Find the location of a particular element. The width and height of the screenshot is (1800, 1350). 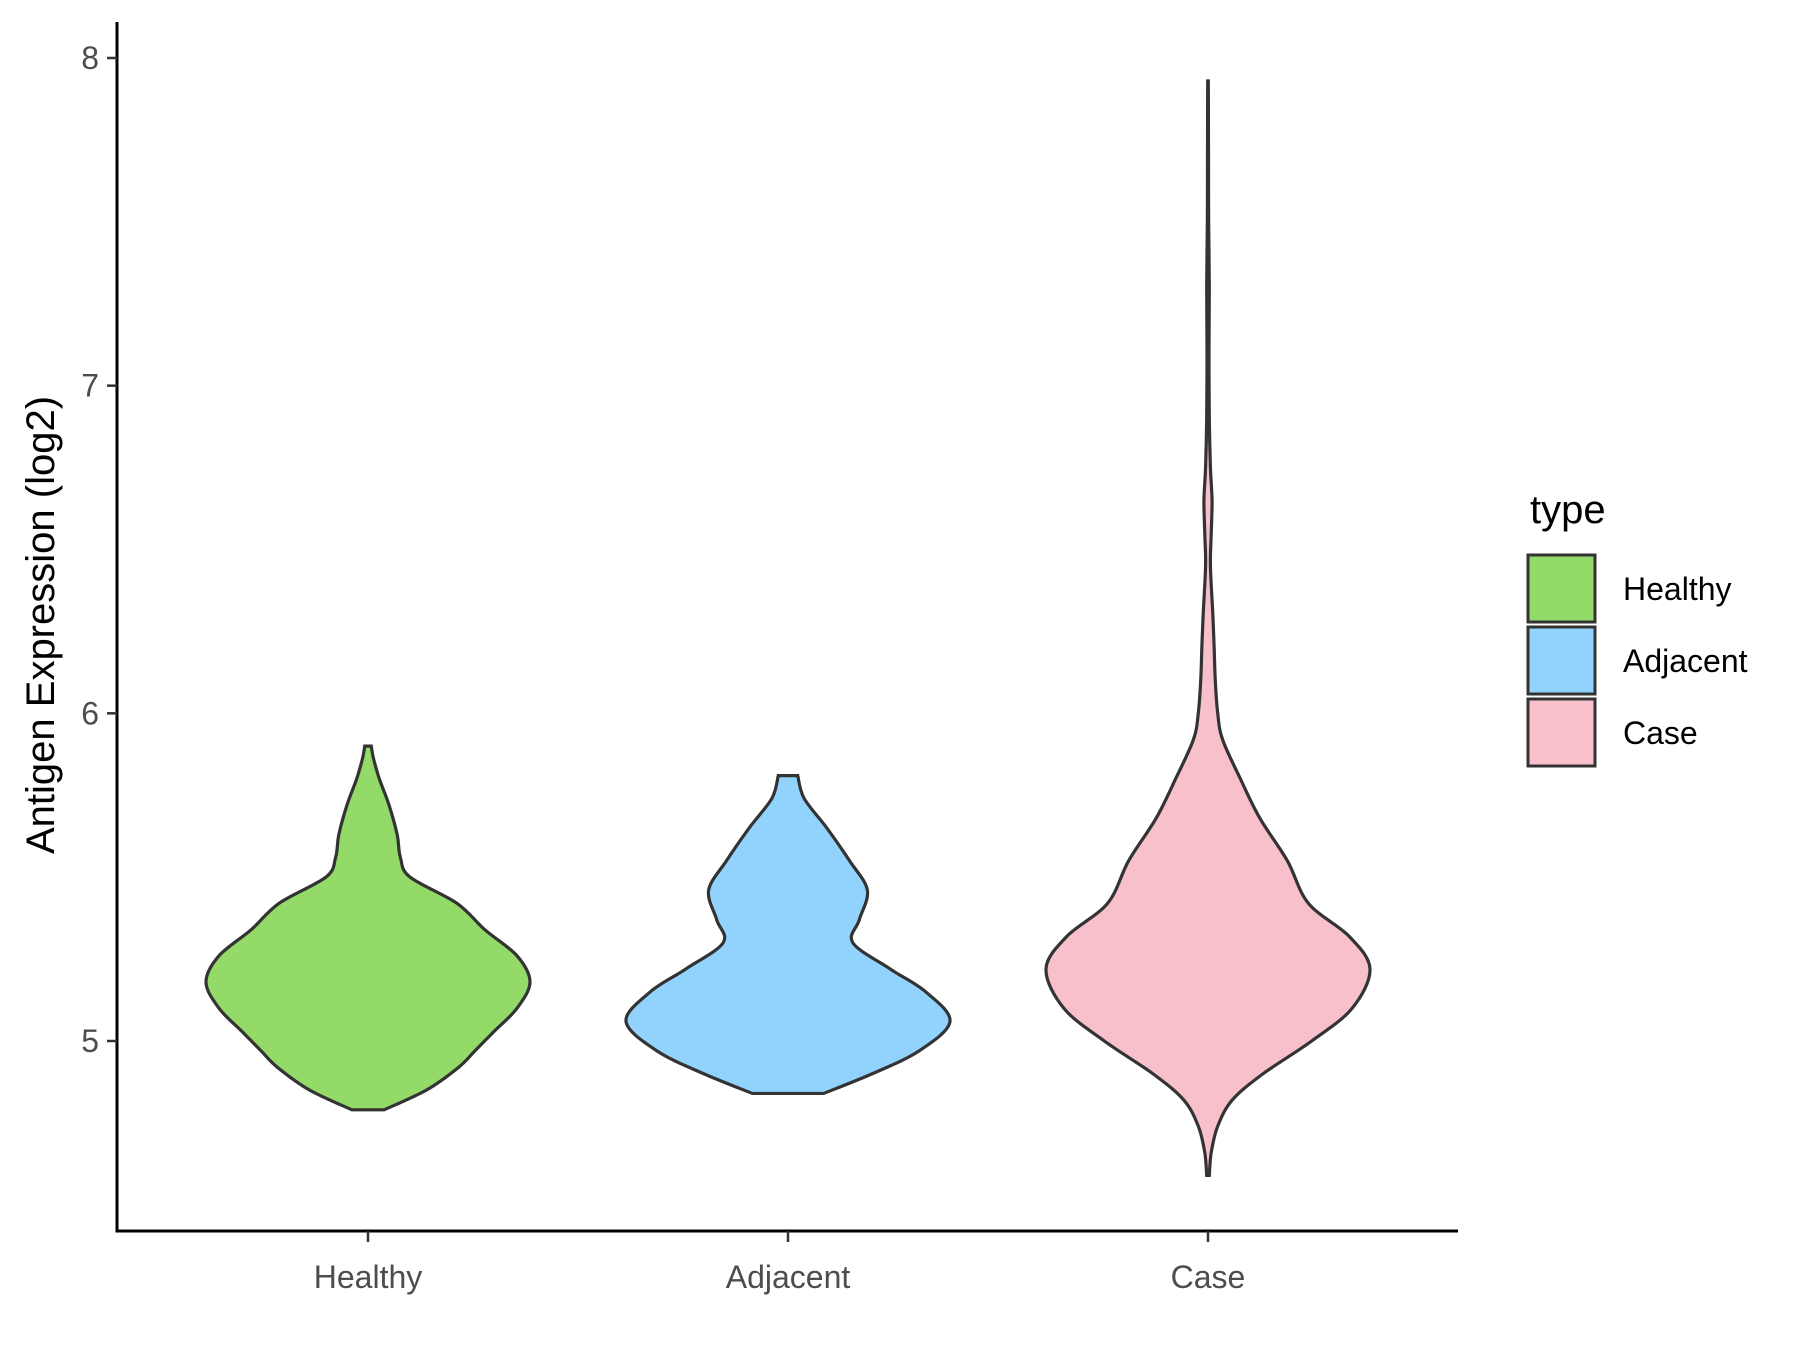

legend-swatch-healthy is located at coordinates (1561, 588).